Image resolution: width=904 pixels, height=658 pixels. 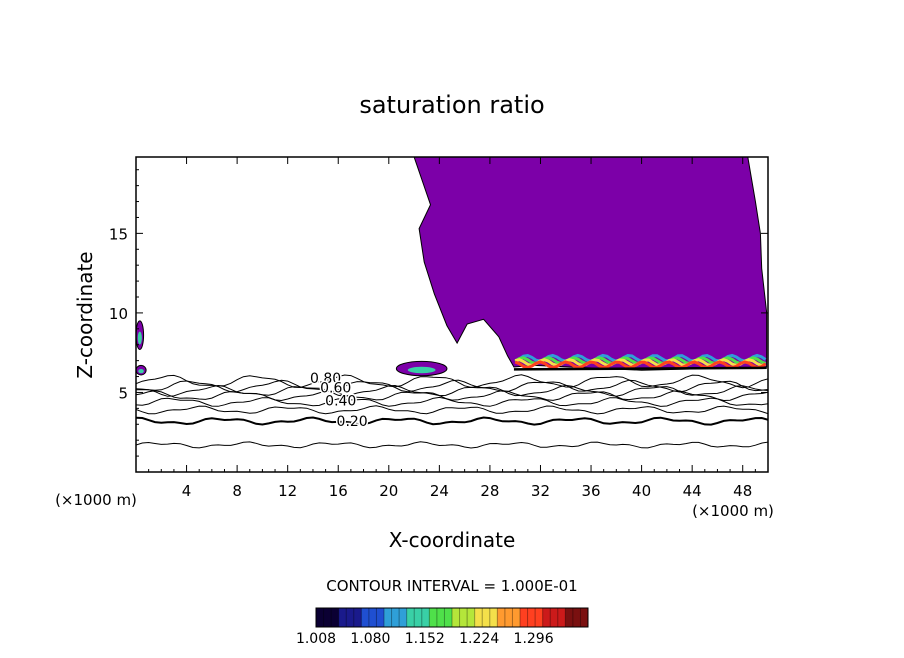 I want to click on x-unit-left-label: (×1000 m), so click(x=96, y=500).